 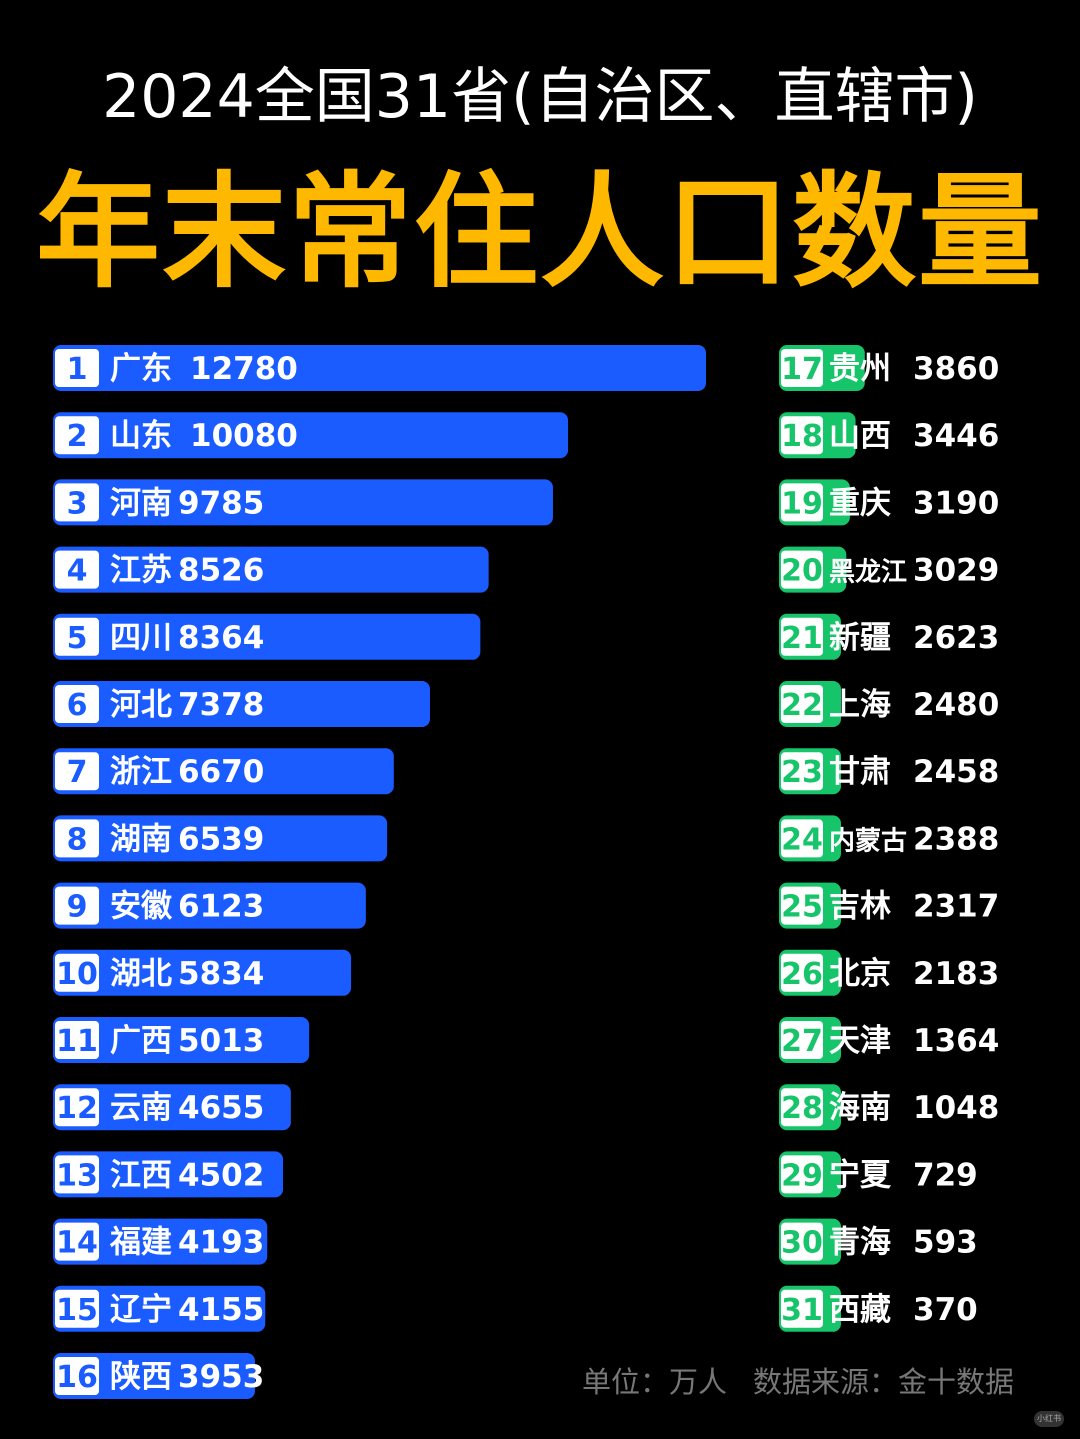 I want to click on value-label: 8526, so click(x=221, y=571).